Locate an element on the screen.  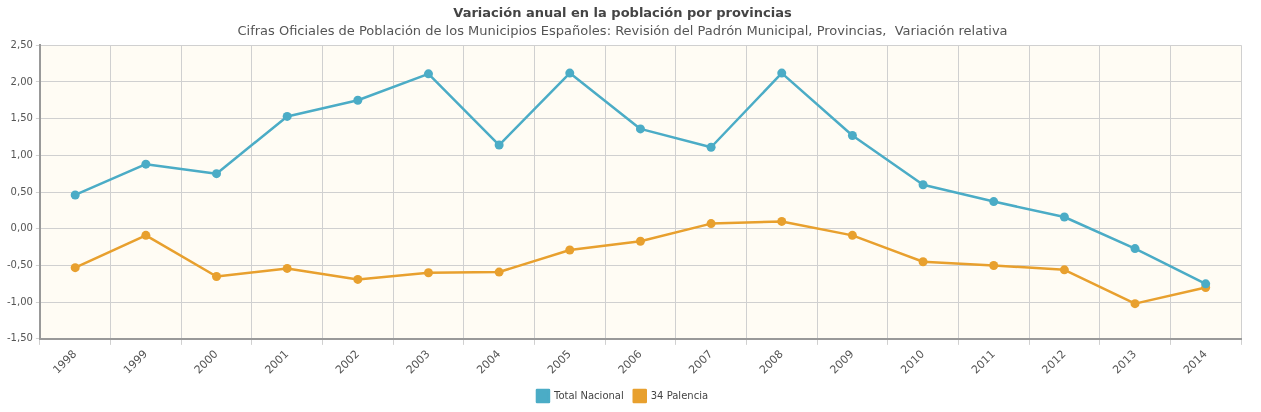
legend-label: Total Nacional is located at coordinates (588, 395).